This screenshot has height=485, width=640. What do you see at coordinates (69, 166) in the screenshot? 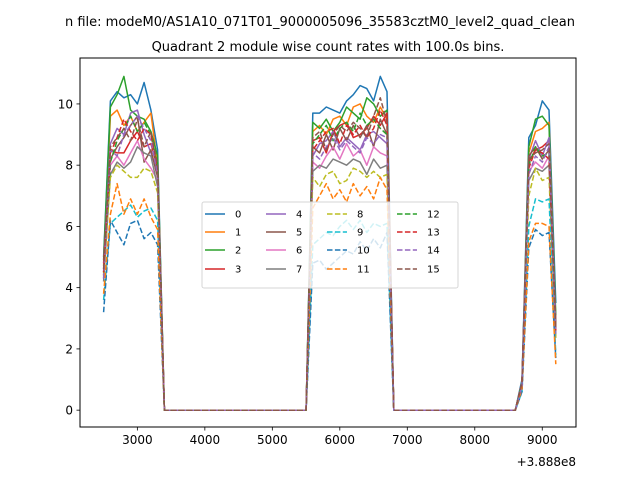
I see `y-tick-label: 8` at bounding box center [69, 166].